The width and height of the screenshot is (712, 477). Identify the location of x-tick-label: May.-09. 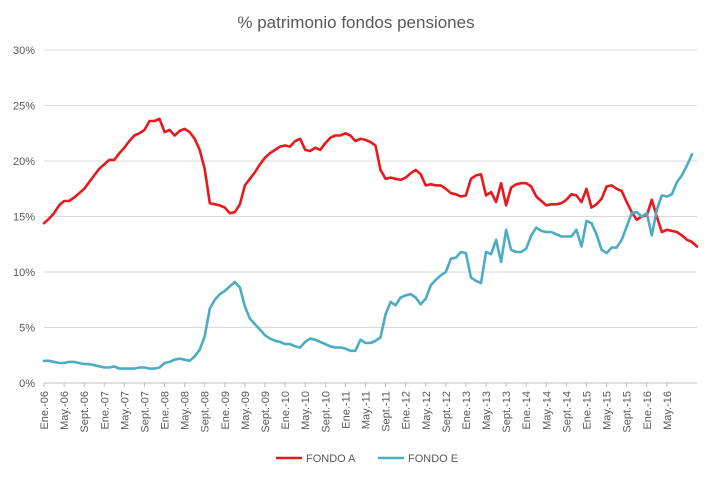
(246, 410).